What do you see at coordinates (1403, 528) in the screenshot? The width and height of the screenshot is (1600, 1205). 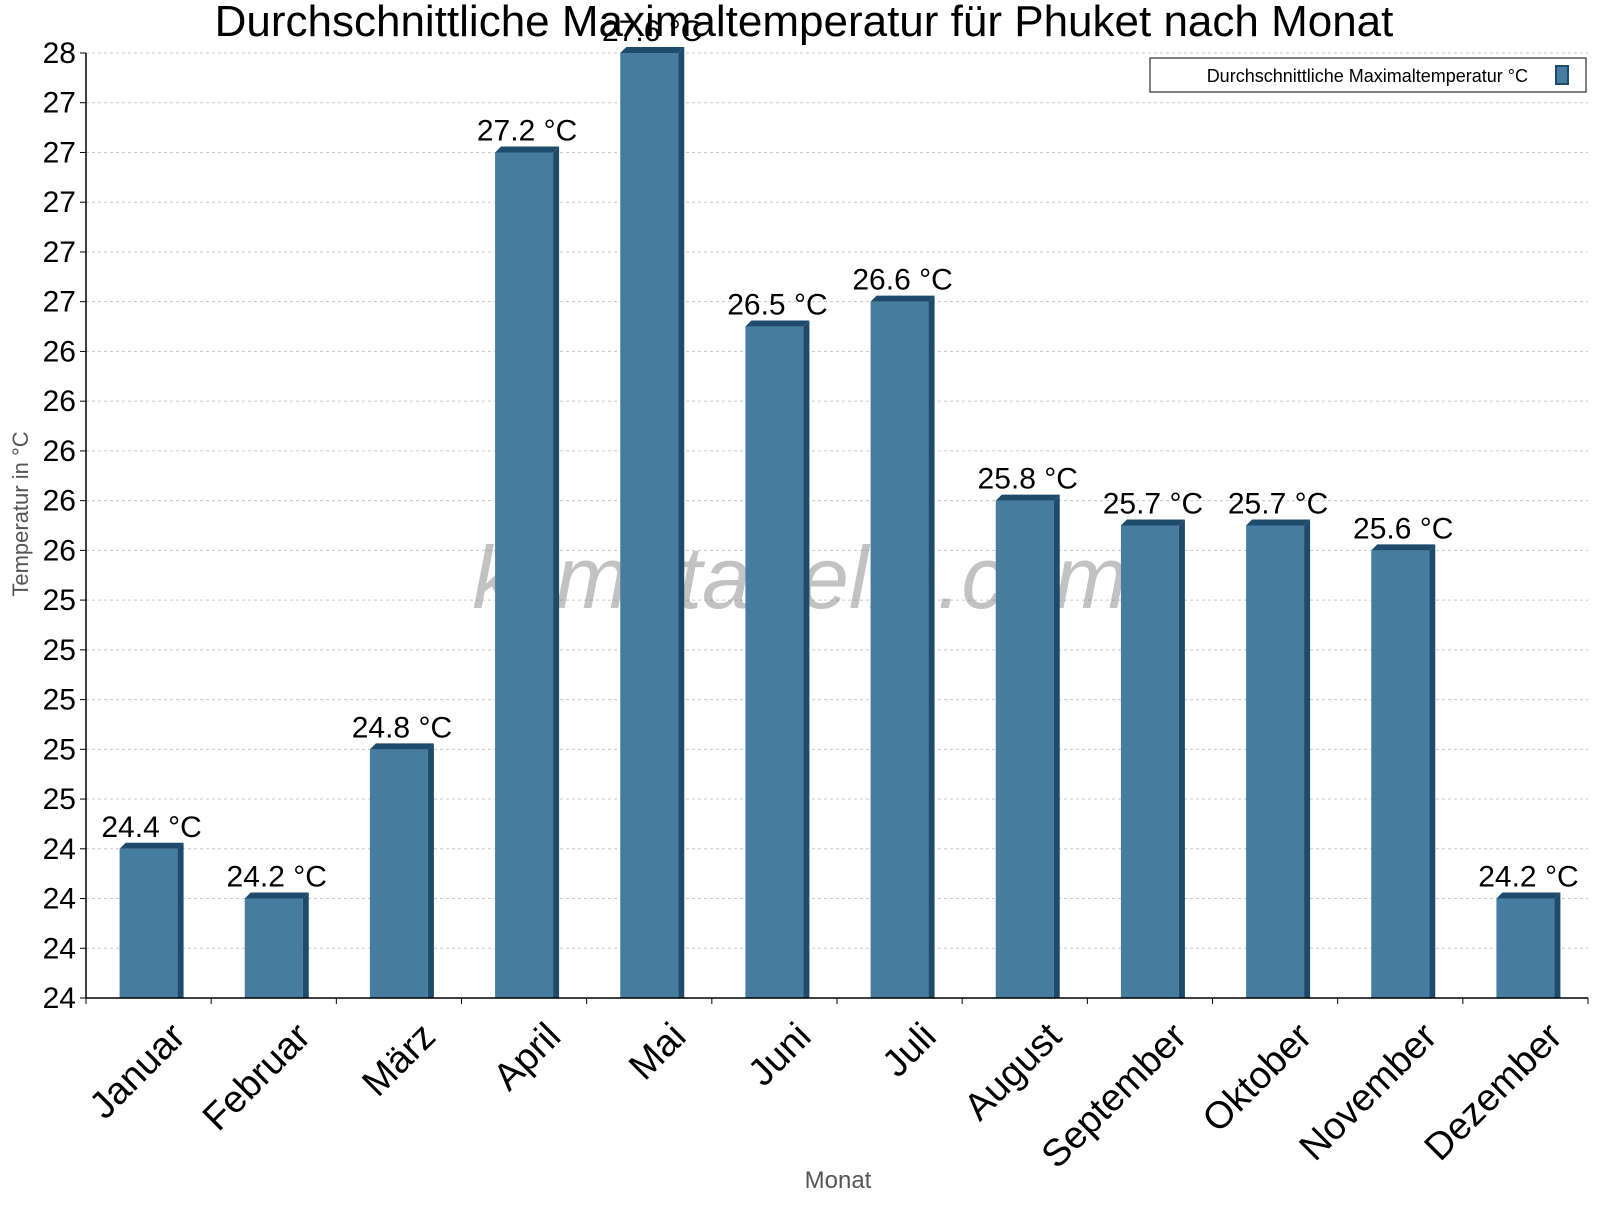 I see `data-label: 25.6 °C` at bounding box center [1403, 528].